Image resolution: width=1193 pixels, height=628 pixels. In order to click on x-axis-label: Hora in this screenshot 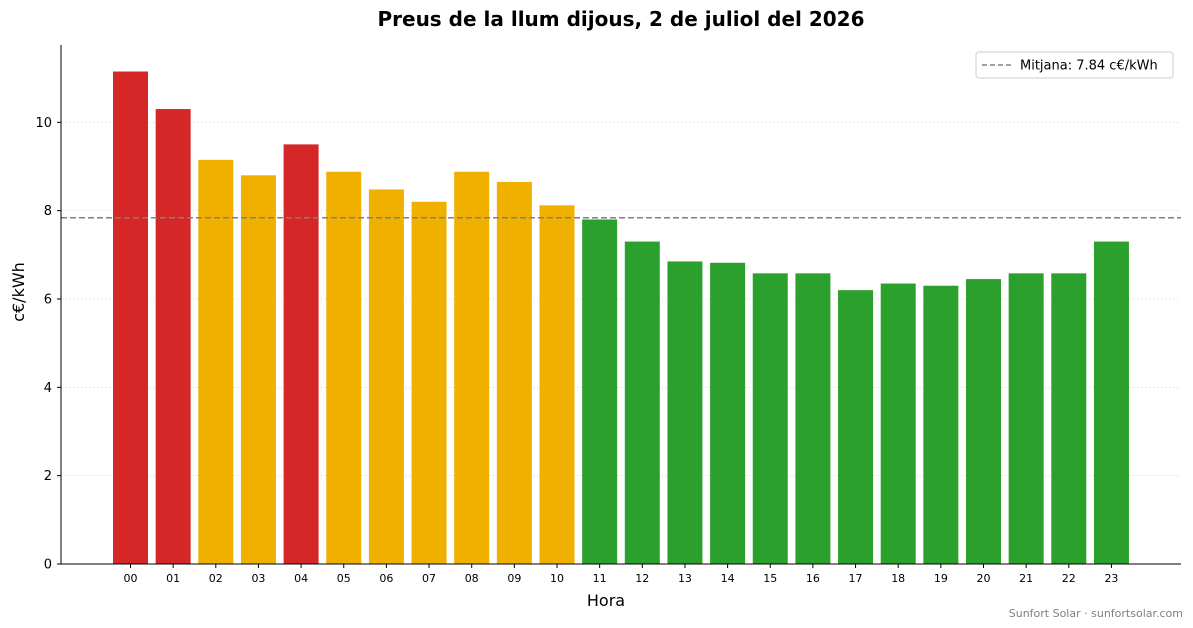, I will do `click(606, 600)`.